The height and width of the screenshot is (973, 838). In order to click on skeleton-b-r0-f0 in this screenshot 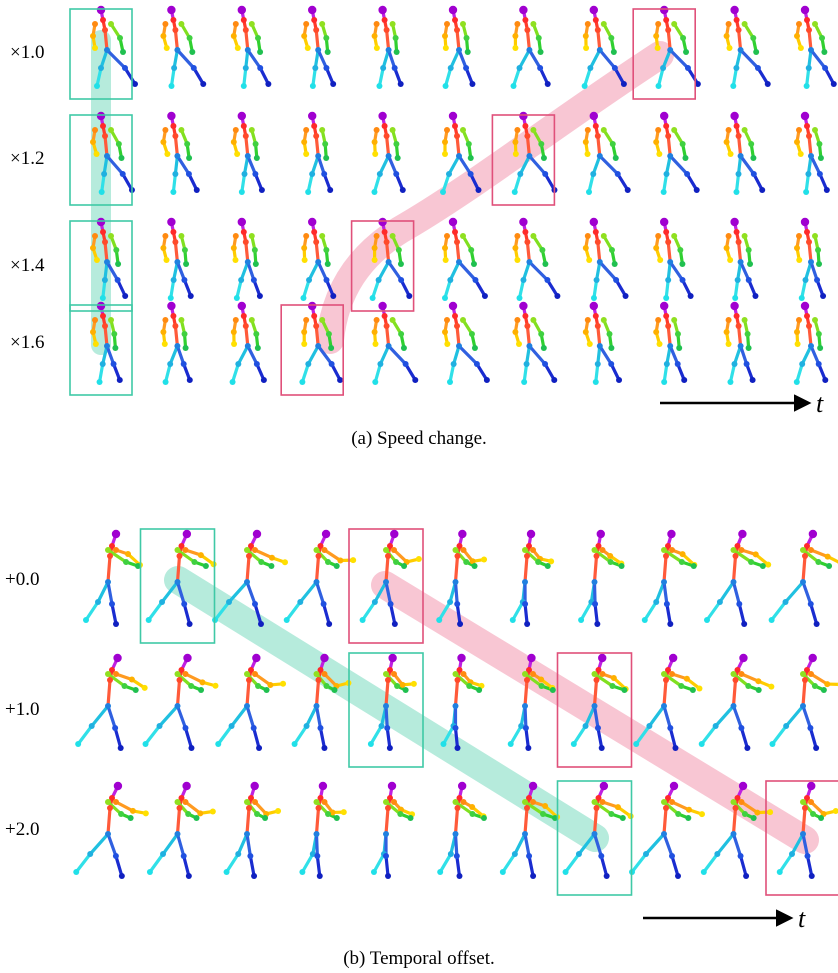, I will do `click(113, 578)`.